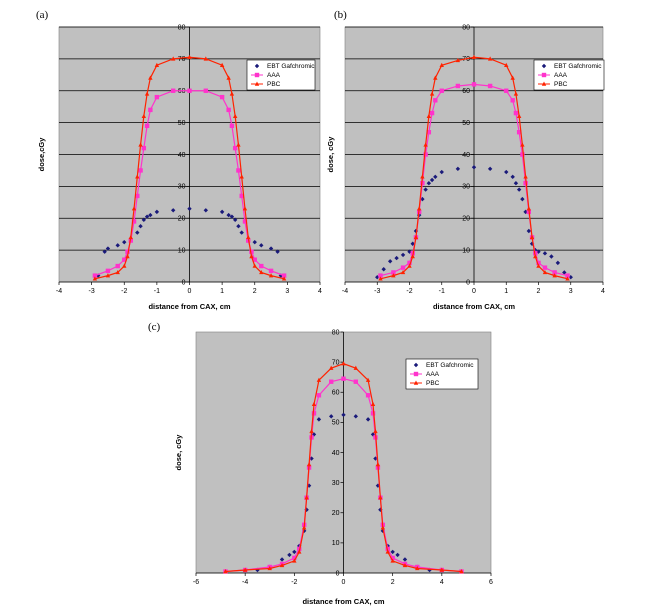 This screenshot has width=666, height=609. Describe the element at coordinates (190, 291) in the screenshot. I see `x-tick-label: 0` at that location.